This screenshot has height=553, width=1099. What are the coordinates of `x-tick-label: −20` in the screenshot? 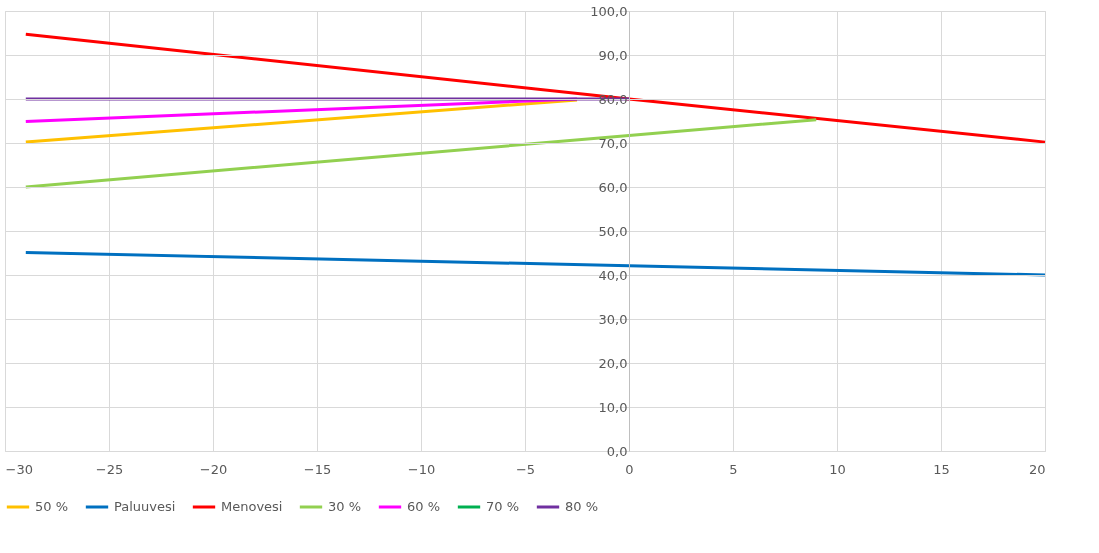 It's located at (213, 469).